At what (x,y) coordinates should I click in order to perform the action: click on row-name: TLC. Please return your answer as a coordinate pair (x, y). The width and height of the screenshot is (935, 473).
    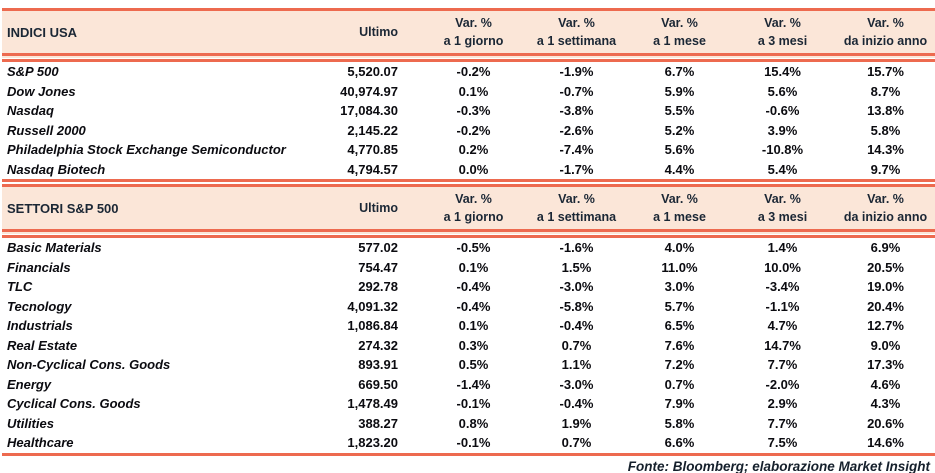
    Looking at the image, I should click on (20, 286).